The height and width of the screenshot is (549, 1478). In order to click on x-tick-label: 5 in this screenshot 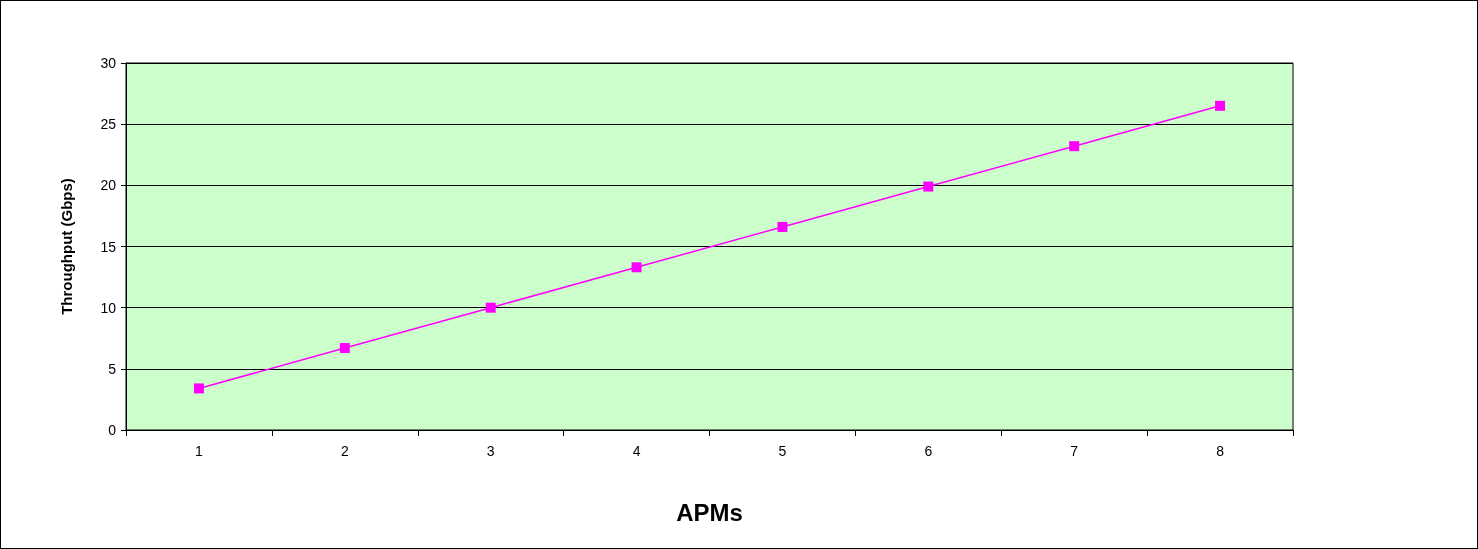, I will do `click(782, 451)`.